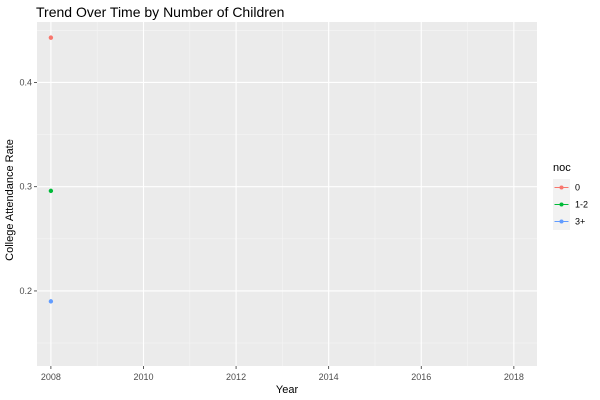 The width and height of the screenshot is (600, 400). I want to click on legend: noc 0 1-2 3+, so click(570, 196).